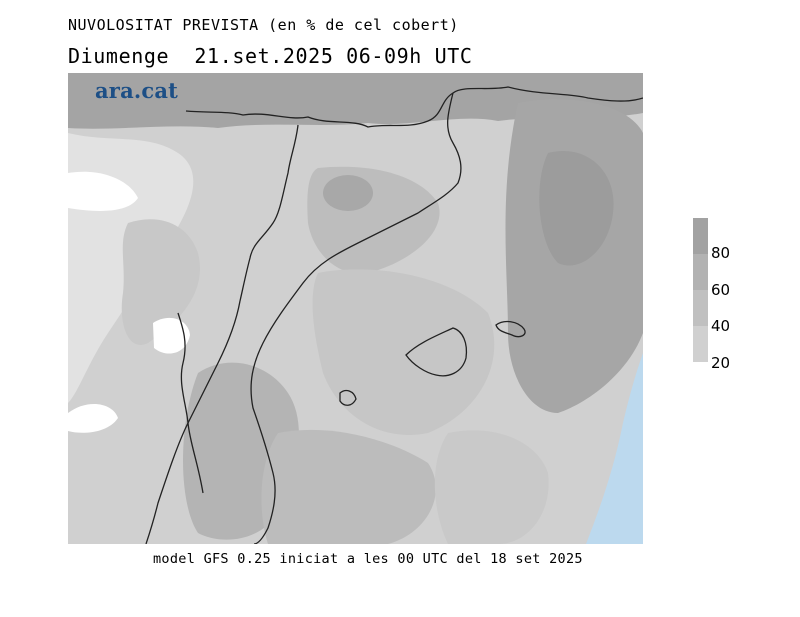 The height and width of the screenshot is (617, 800). I want to click on cloud-area-sea-mid, so click(403, 352).